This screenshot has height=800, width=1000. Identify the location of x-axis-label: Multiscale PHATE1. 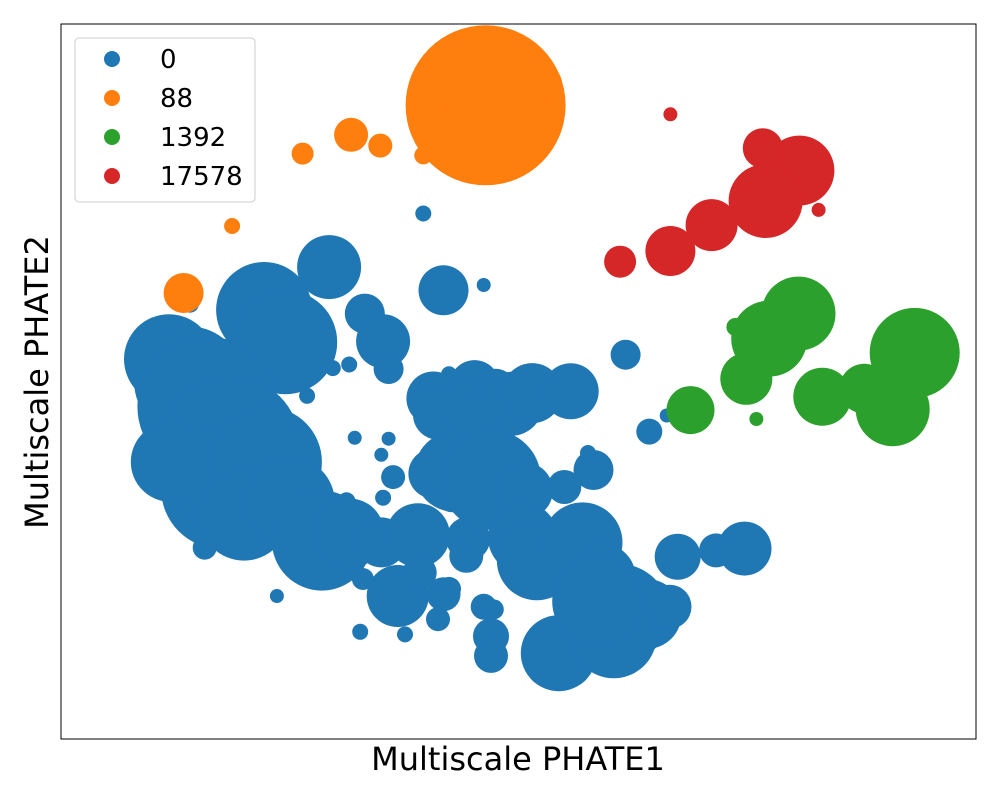
(518, 759).